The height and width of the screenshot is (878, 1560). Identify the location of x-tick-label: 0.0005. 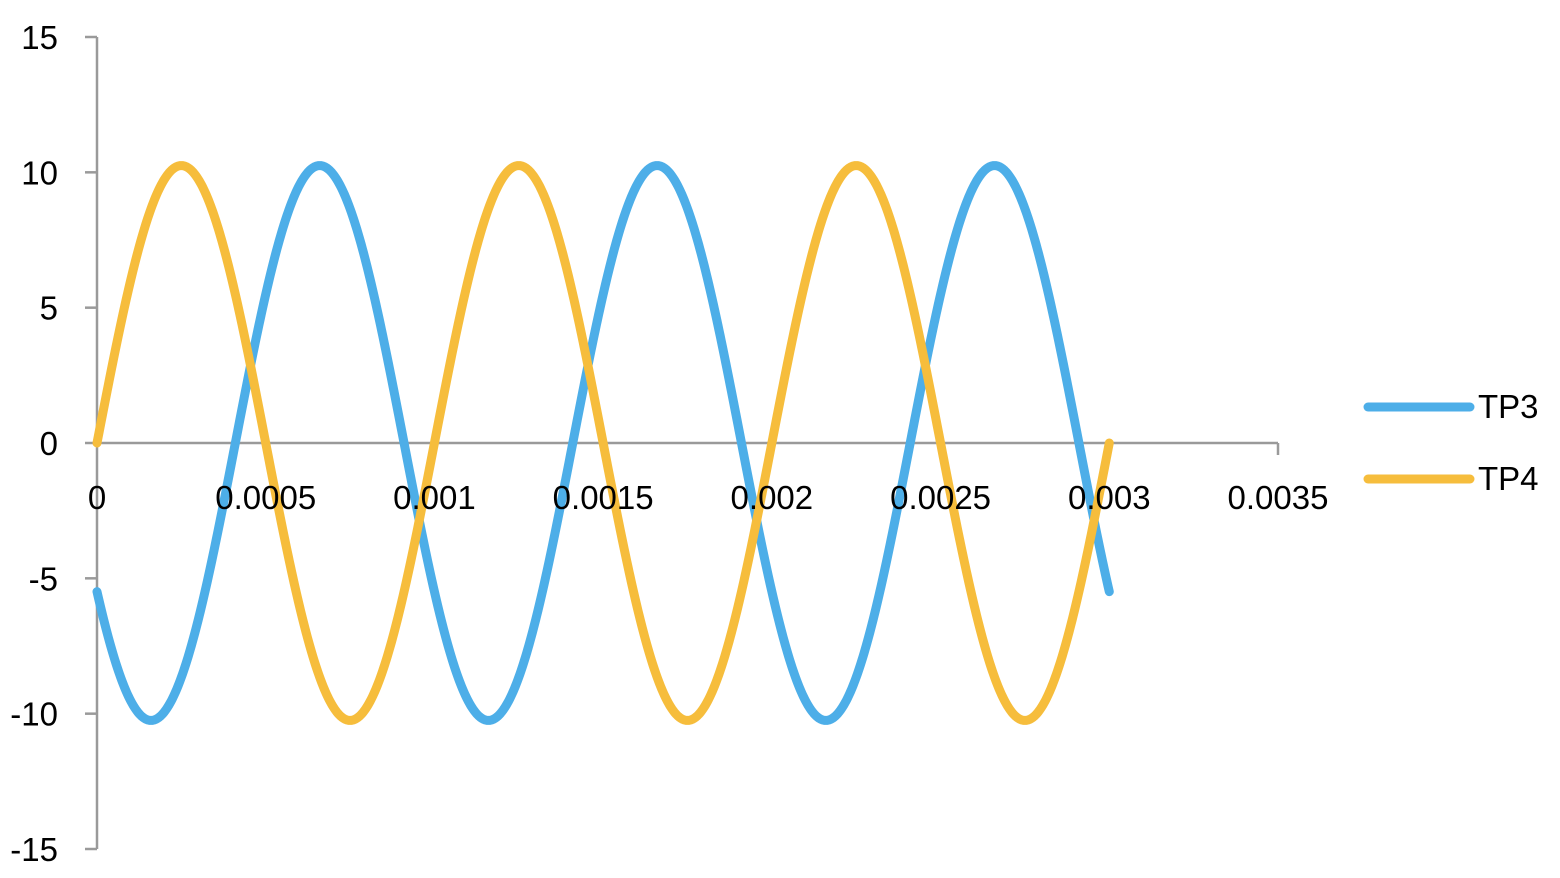
(265, 497).